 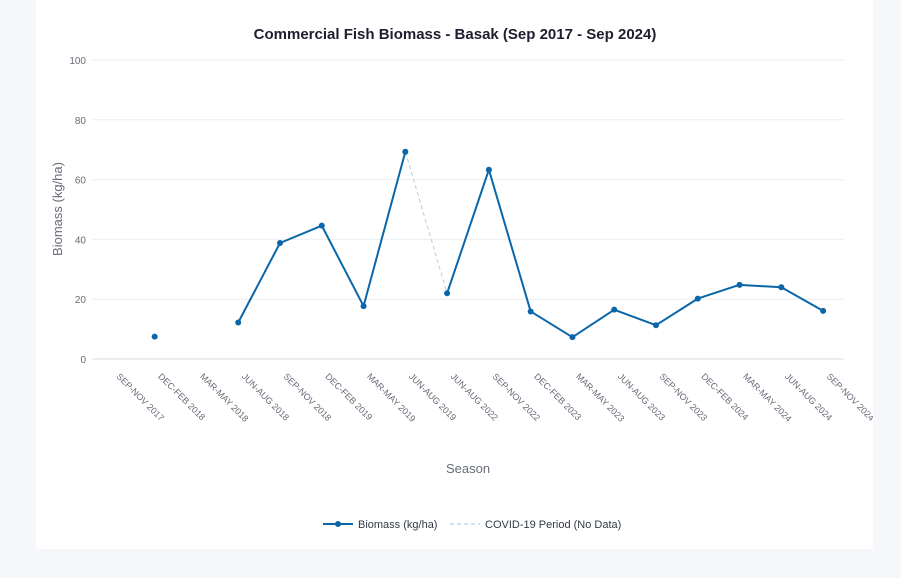 I want to click on legend-item-biomass: Biomass (kg/ha), so click(x=380, y=525).